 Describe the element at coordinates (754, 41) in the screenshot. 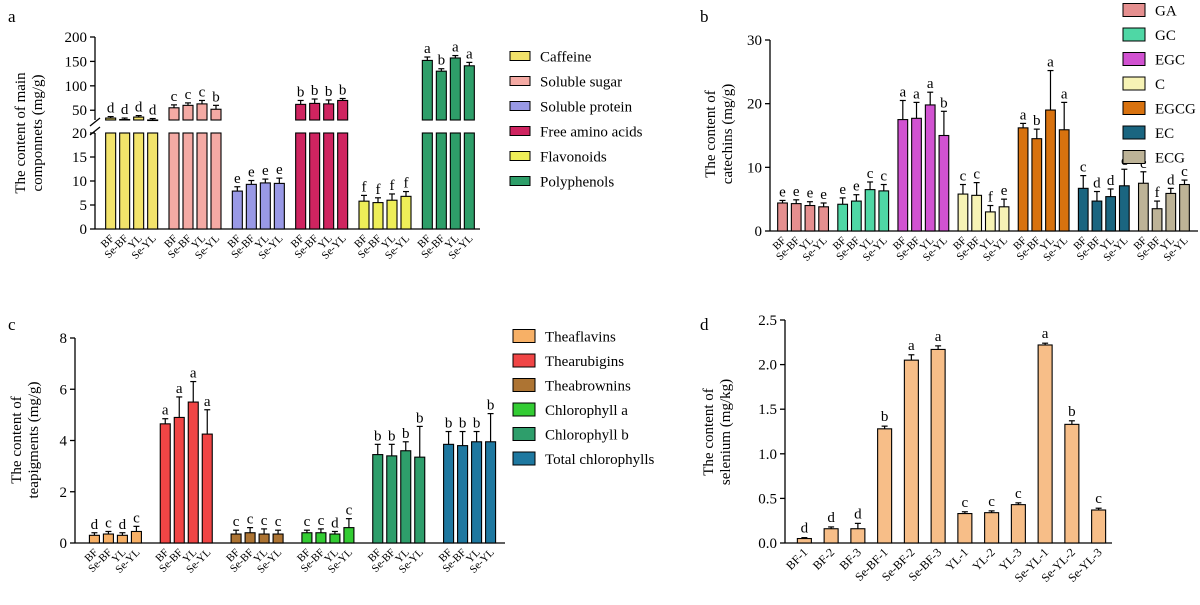

I see `y-tick-label-b: 30` at that location.